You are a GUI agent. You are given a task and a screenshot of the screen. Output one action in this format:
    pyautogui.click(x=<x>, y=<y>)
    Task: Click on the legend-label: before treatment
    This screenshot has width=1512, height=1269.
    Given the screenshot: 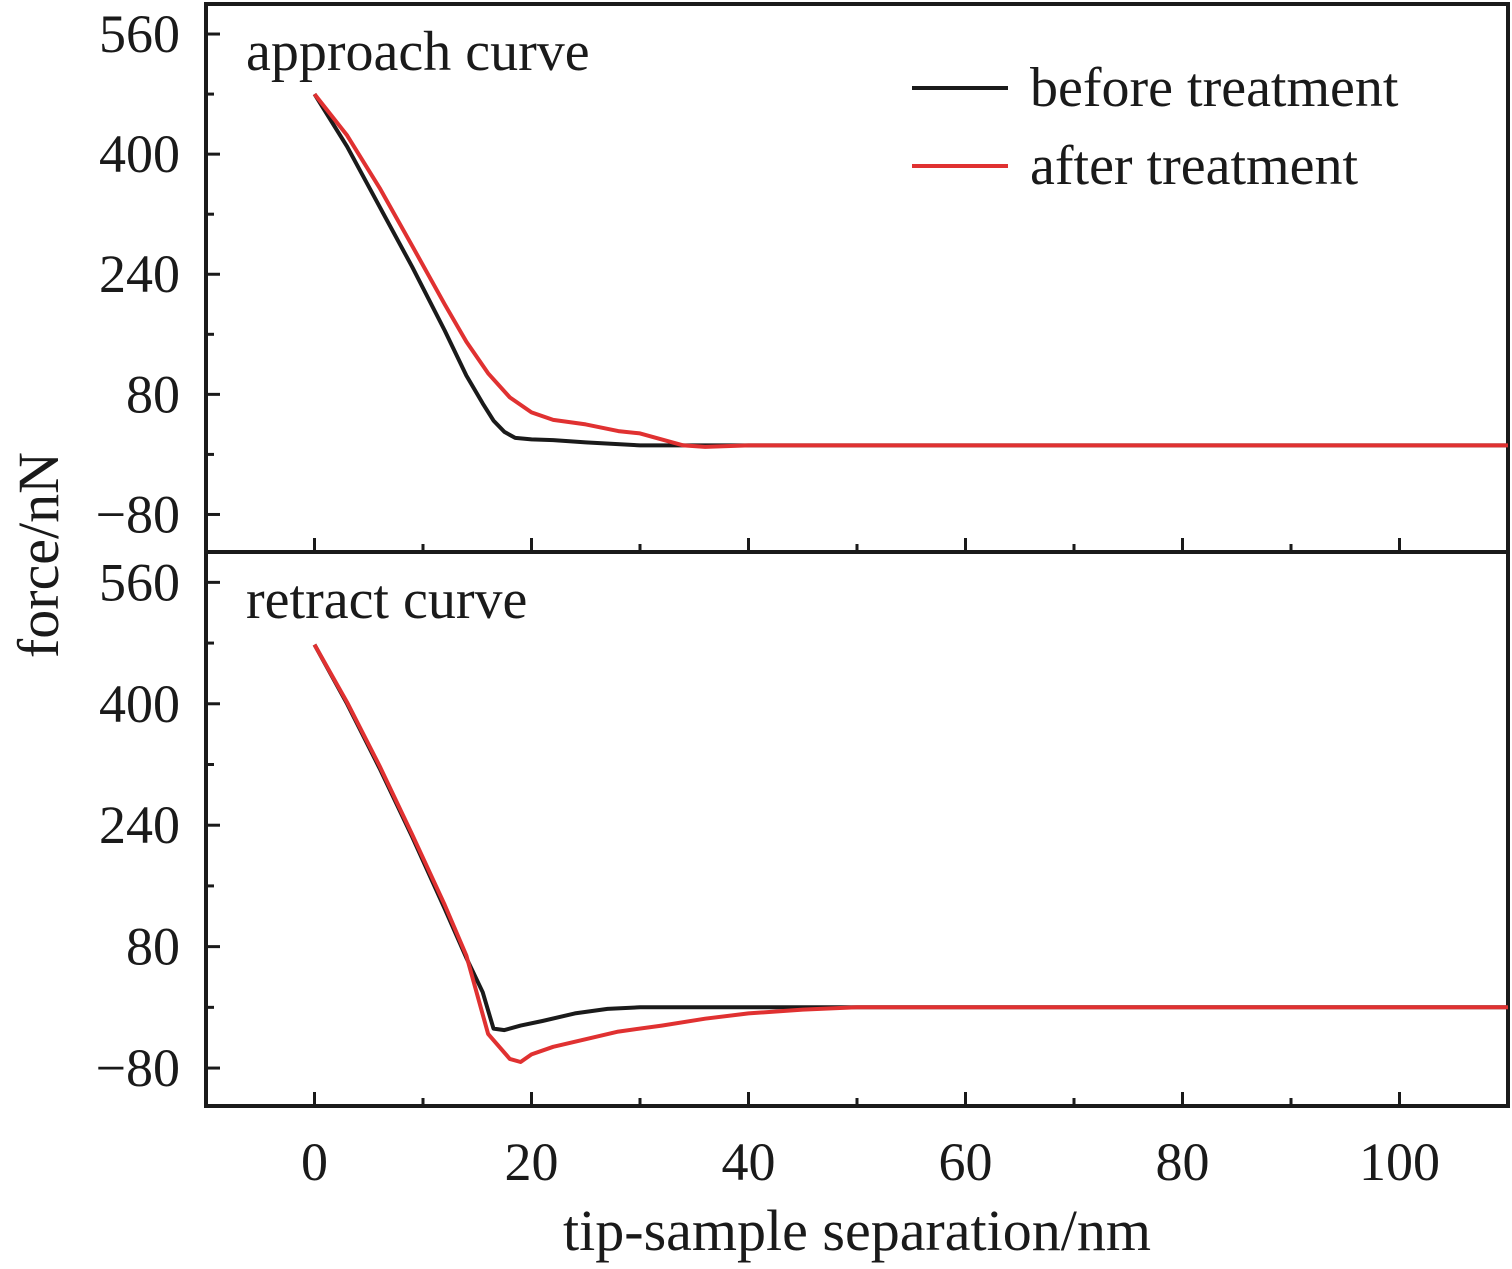 What is the action you would take?
    pyautogui.click(x=1214, y=88)
    